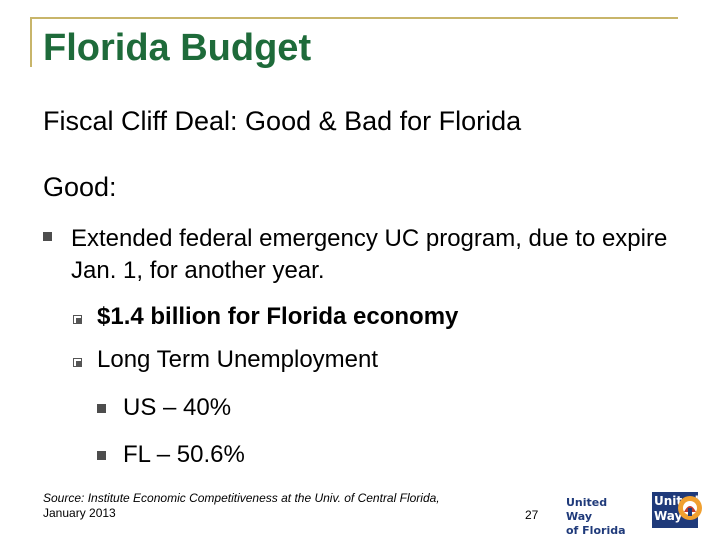  What do you see at coordinates (184, 454) in the screenshot?
I see `stat-item-fl: FL – 50.6%` at bounding box center [184, 454].